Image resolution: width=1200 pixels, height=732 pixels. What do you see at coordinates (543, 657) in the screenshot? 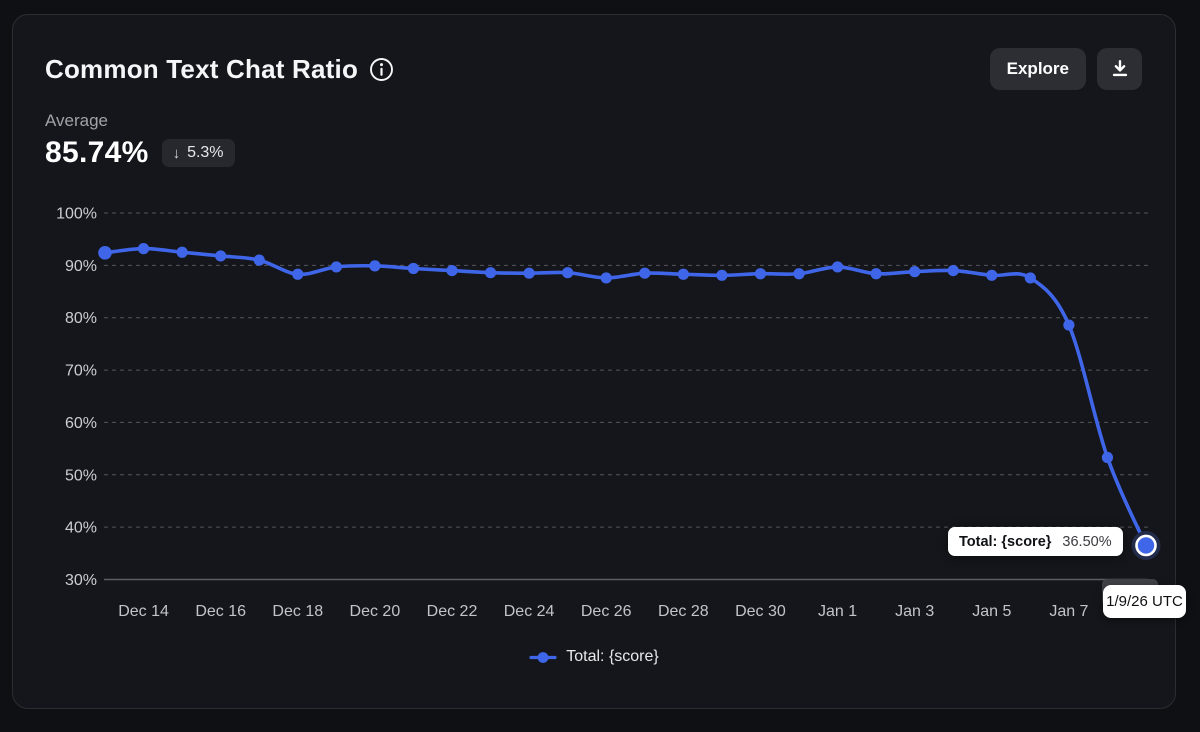
I see `legend-marker-icon` at bounding box center [543, 657].